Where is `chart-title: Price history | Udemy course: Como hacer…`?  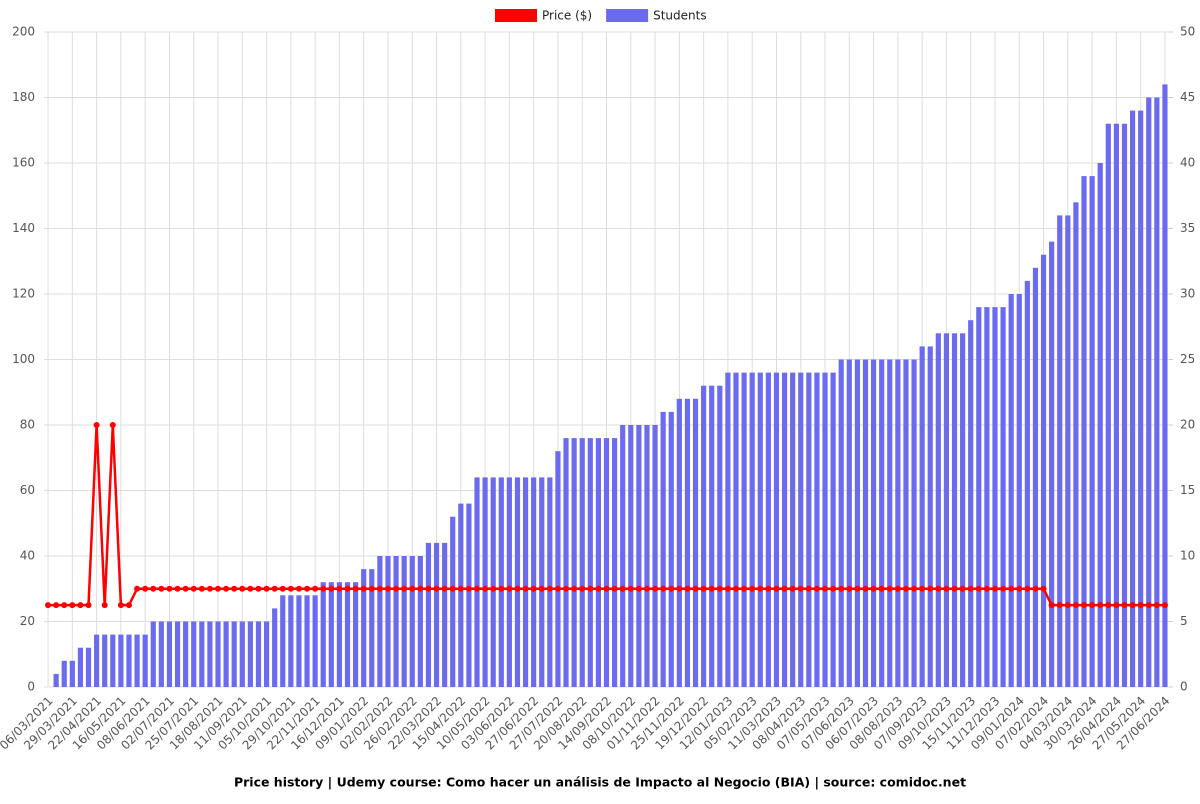
chart-title: Price history | Udemy course: Como hacer… is located at coordinates (600, 782).